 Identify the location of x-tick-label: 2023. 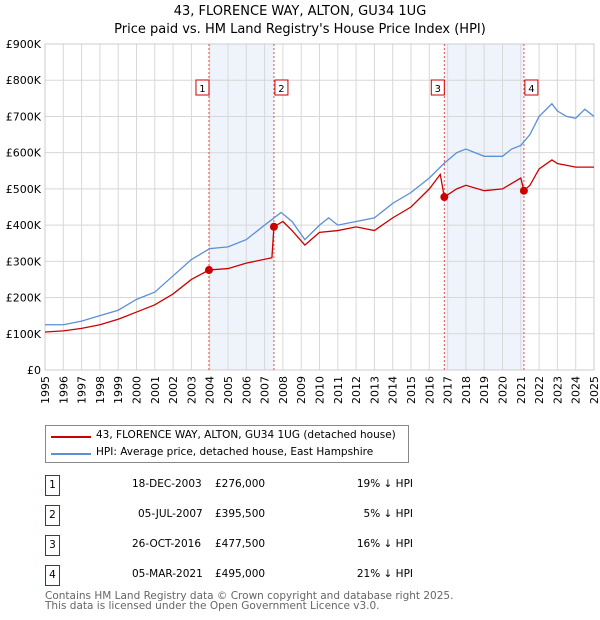
(557, 390).